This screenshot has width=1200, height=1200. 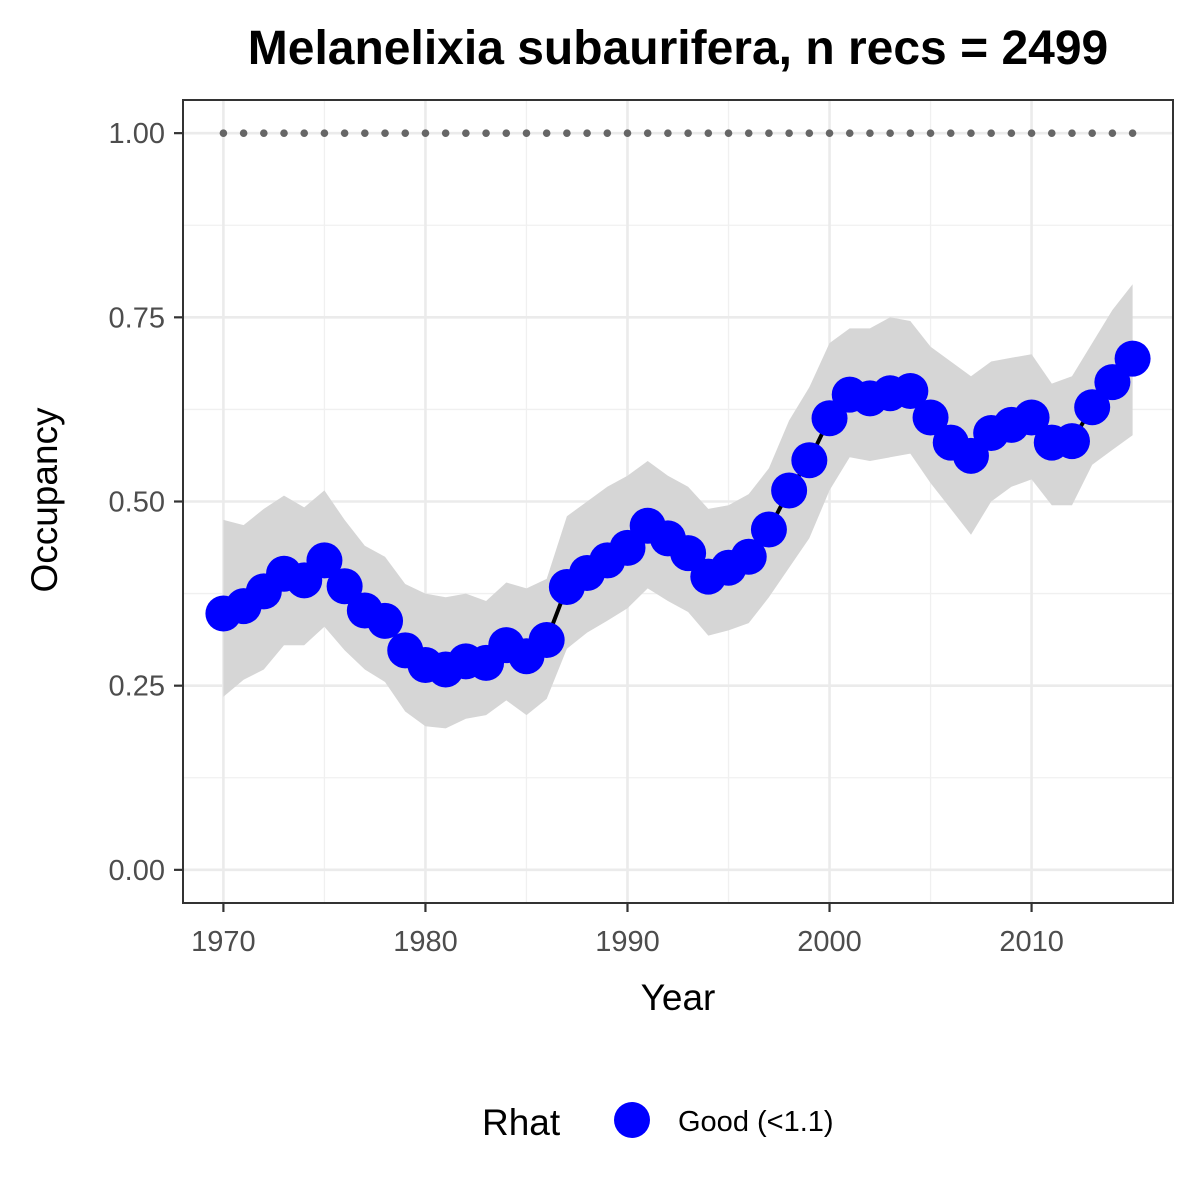 What do you see at coordinates (678, 997) in the screenshot?
I see `x-axis-title: Year` at bounding box center [678, 997].